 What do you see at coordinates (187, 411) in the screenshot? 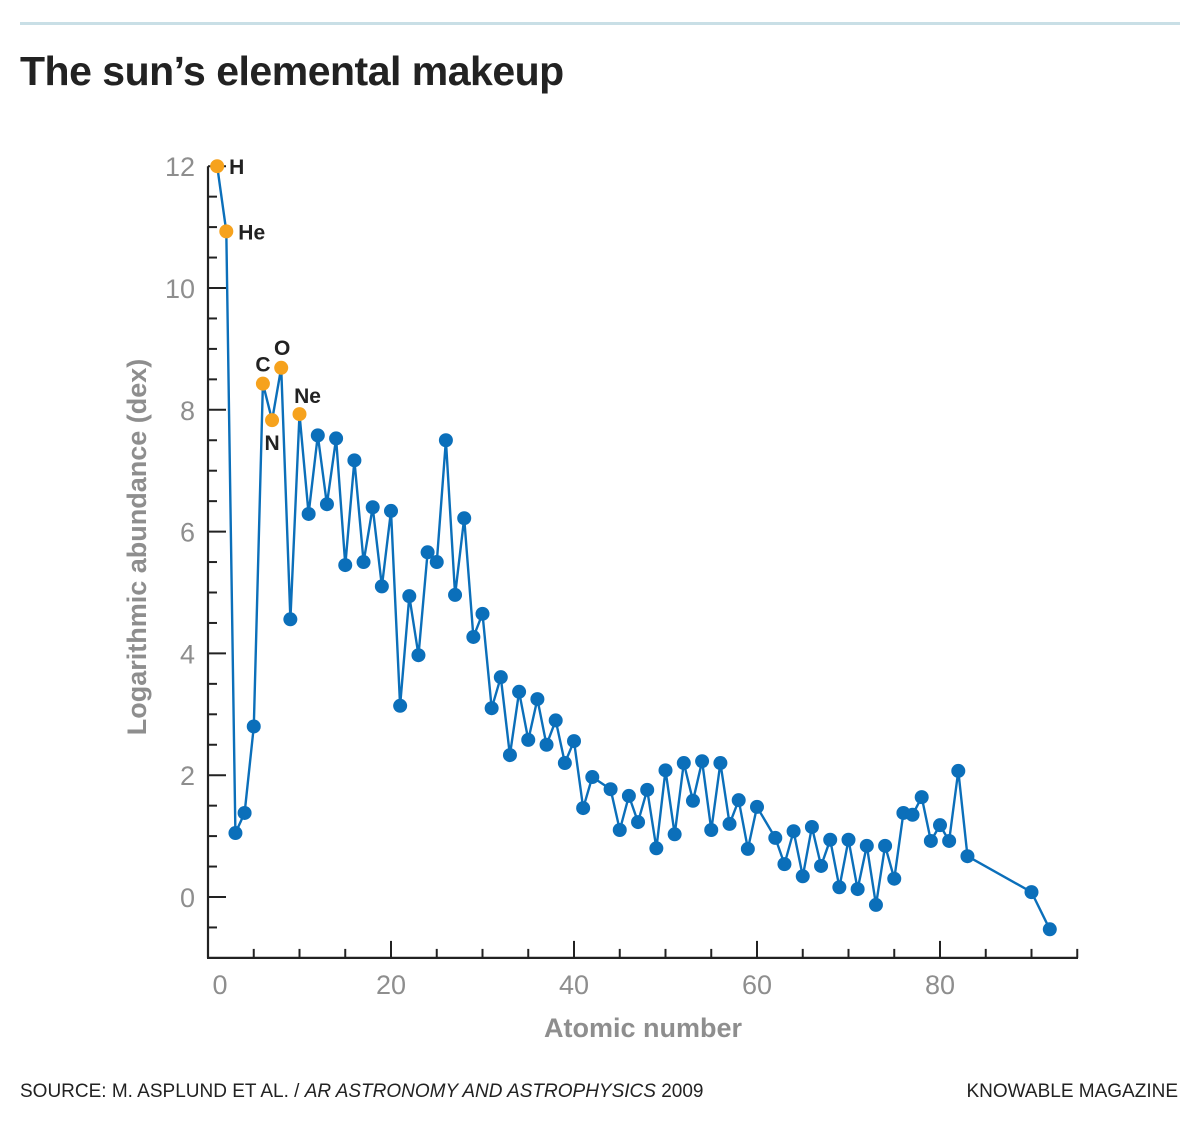
I see `y-tick-label: 8` at bounding box center [187, 411].